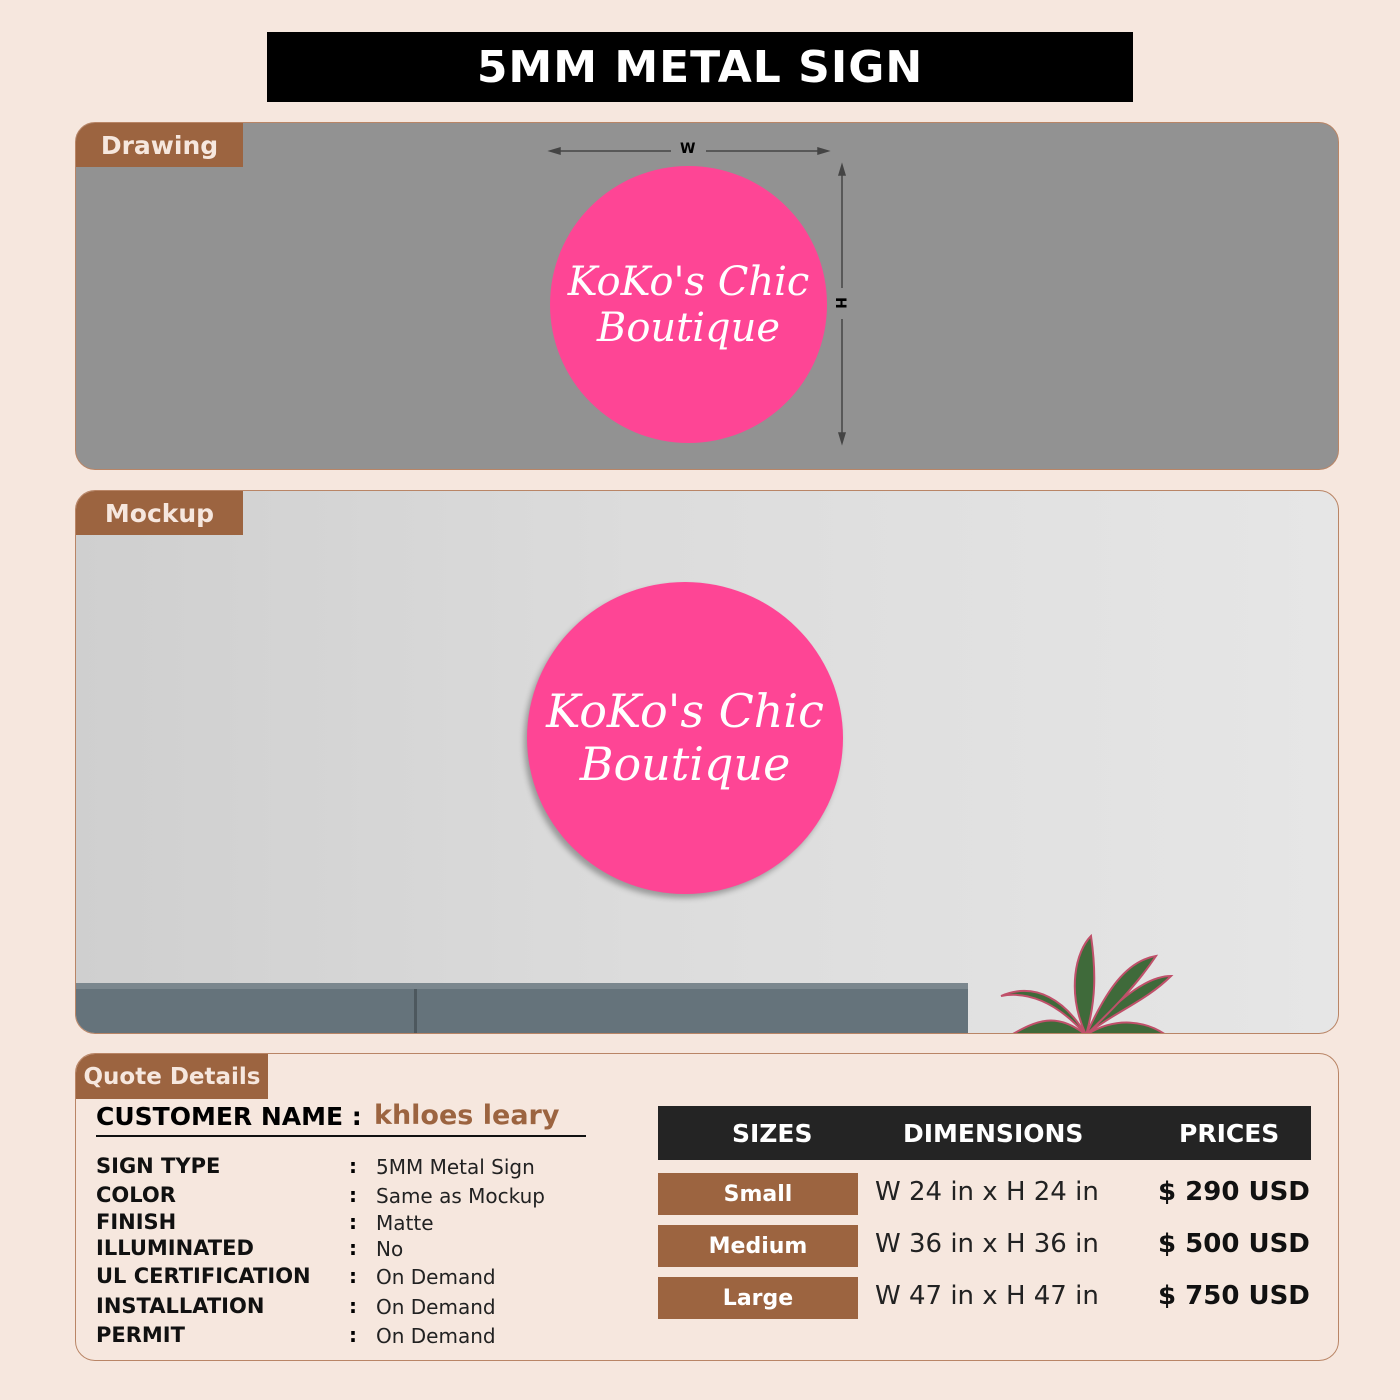 The height and width of the screenshot is (1400, 1400). I want to click on sign-drawing: KoKo's Chic Boutique, so click(688, 304).